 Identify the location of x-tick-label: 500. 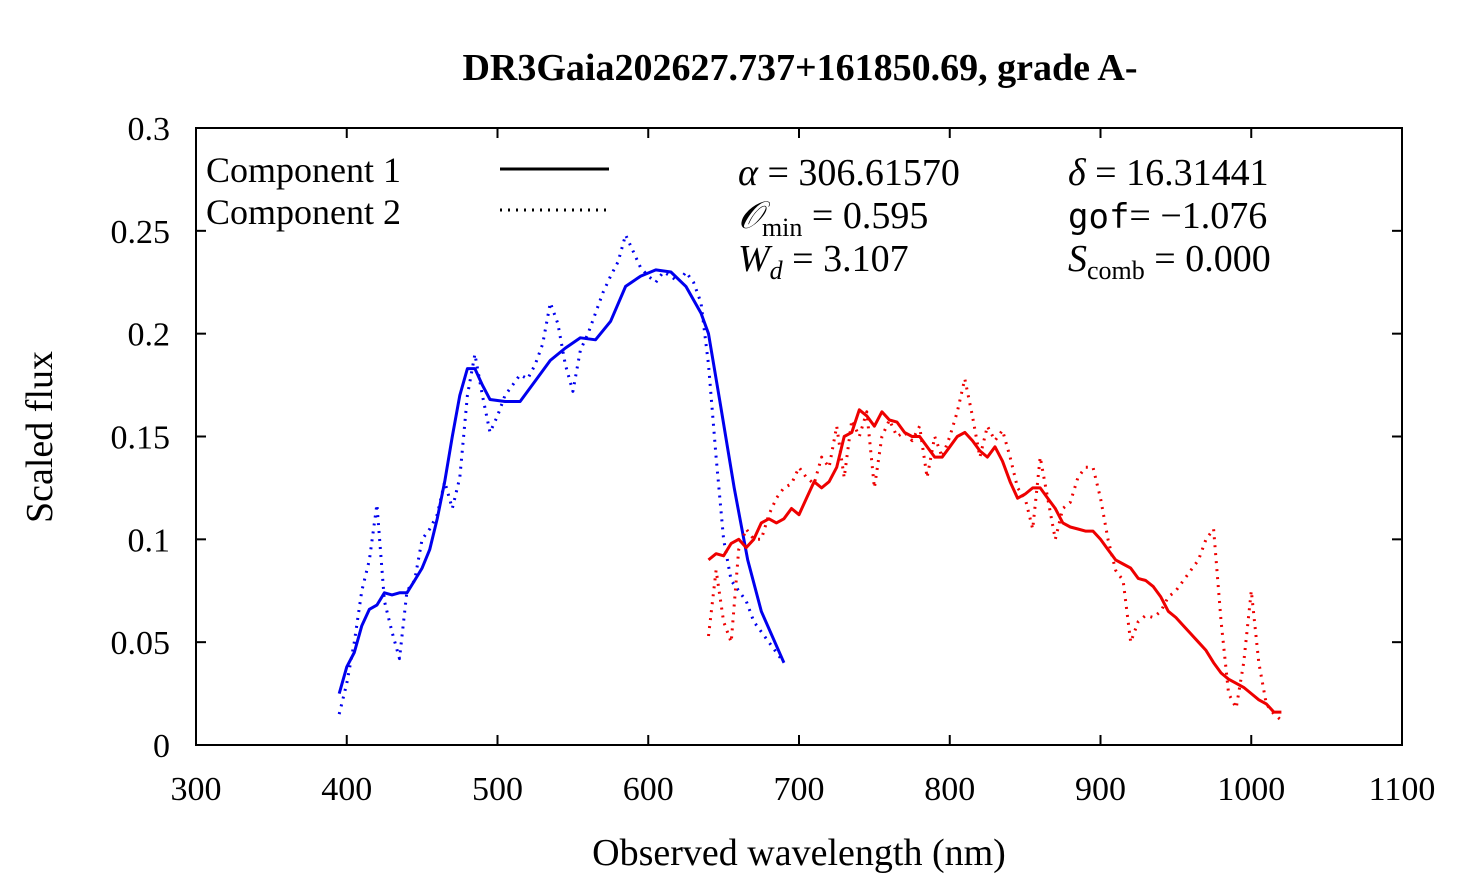
(497, 789).